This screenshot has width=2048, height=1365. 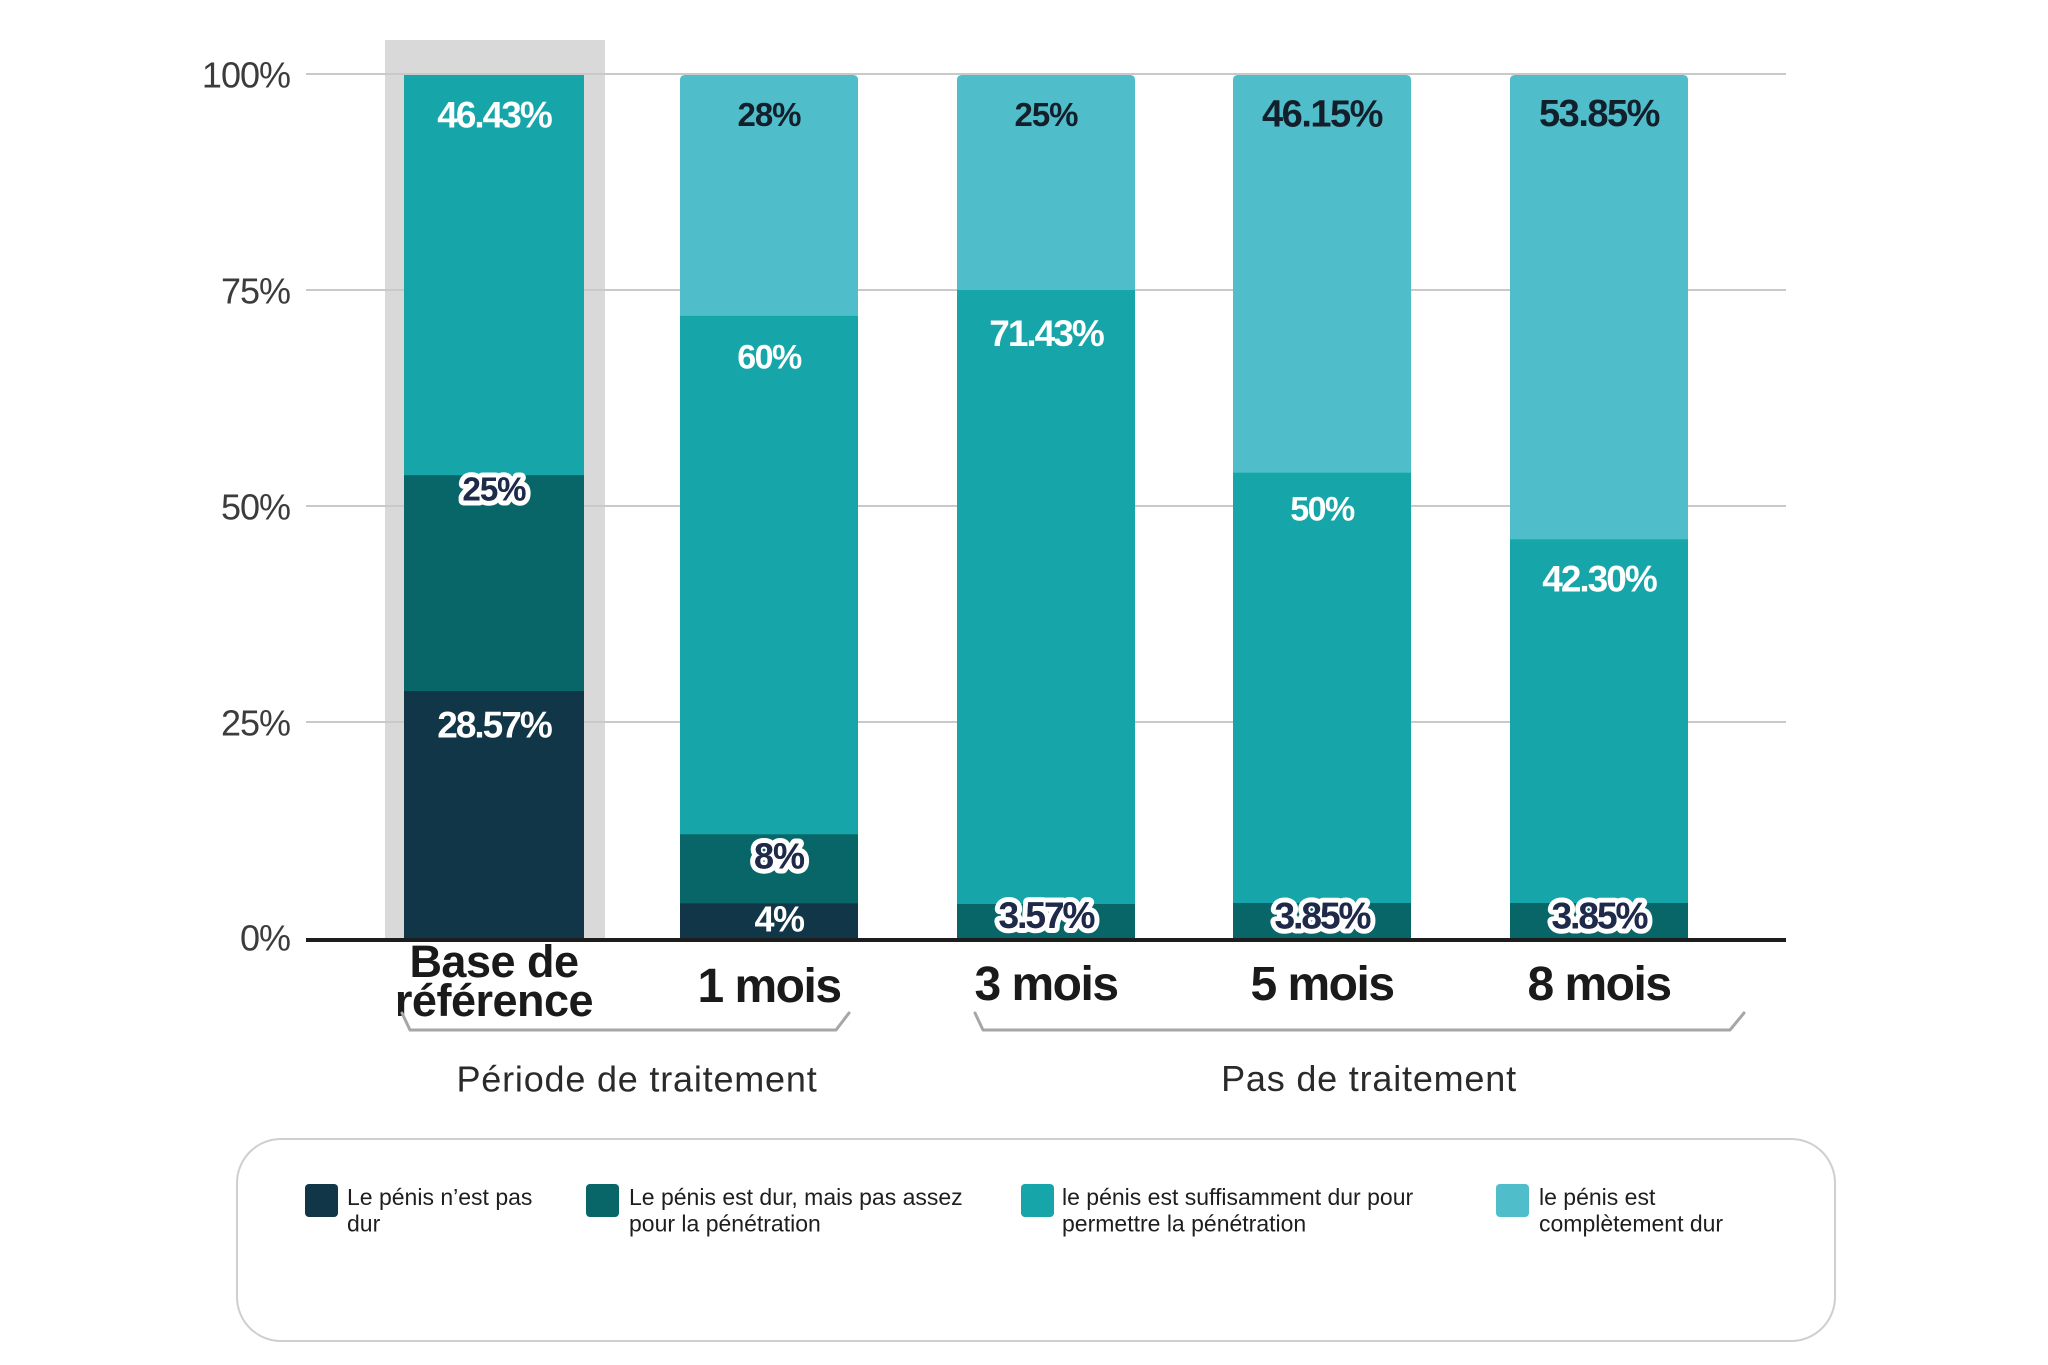 What do you see at coordinates (1045, 984) in the screenshot?
I see `svg-text: 3 mois` at bounding box center [1045, 984].